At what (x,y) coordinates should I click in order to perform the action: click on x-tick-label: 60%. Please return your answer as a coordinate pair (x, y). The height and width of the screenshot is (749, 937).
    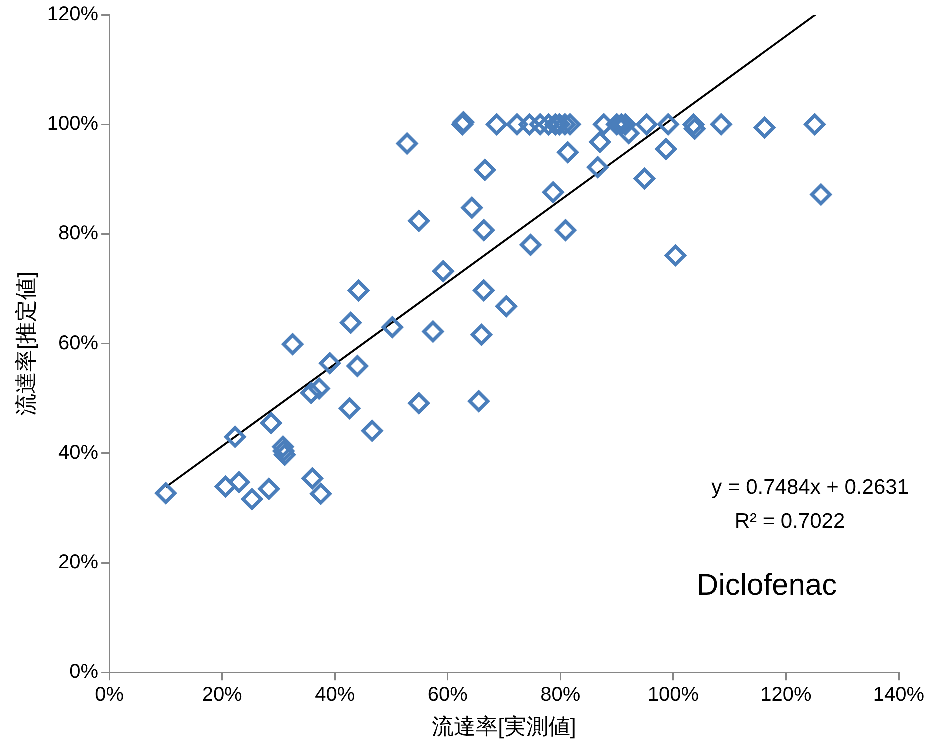
    Looking at the image, I should click on (448, 695).